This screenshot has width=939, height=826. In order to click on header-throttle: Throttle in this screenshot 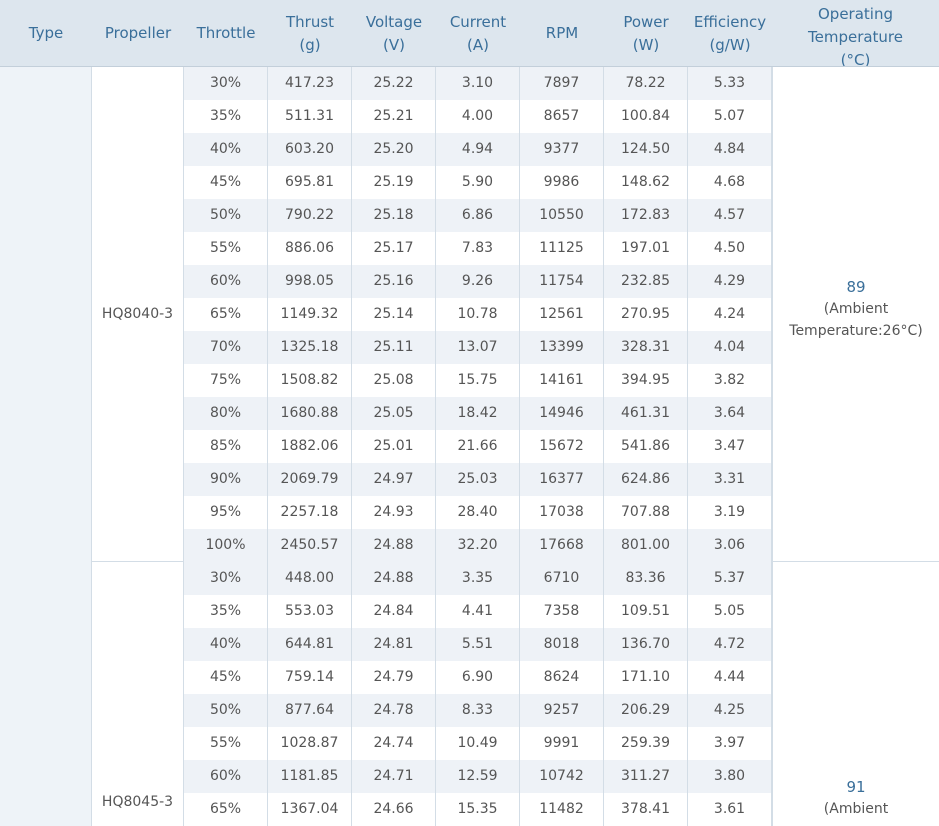, I will do `click(226, 33)`.